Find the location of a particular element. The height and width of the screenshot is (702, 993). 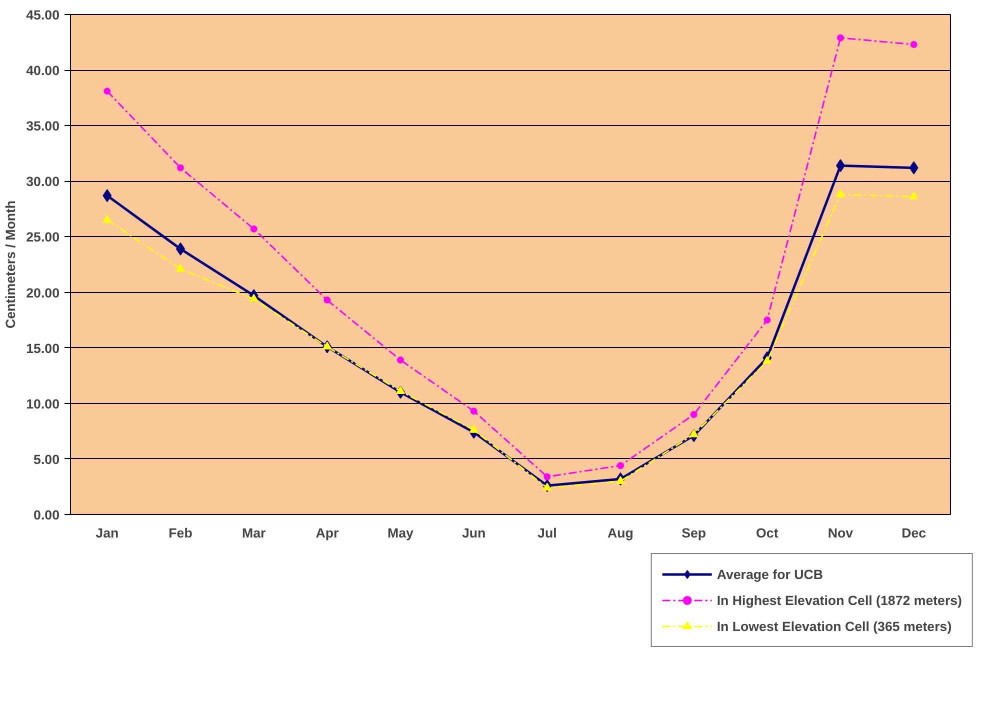

legend-label: In Highest Elevation Cell (1872 meters) is located at coordinates (839, 600).